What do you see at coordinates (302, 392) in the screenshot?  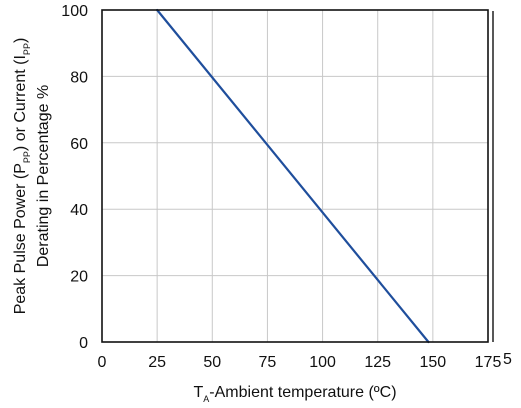 I see `x-label-rest: -Ambient temperature (ºC)` at bounding box center [302, 392].